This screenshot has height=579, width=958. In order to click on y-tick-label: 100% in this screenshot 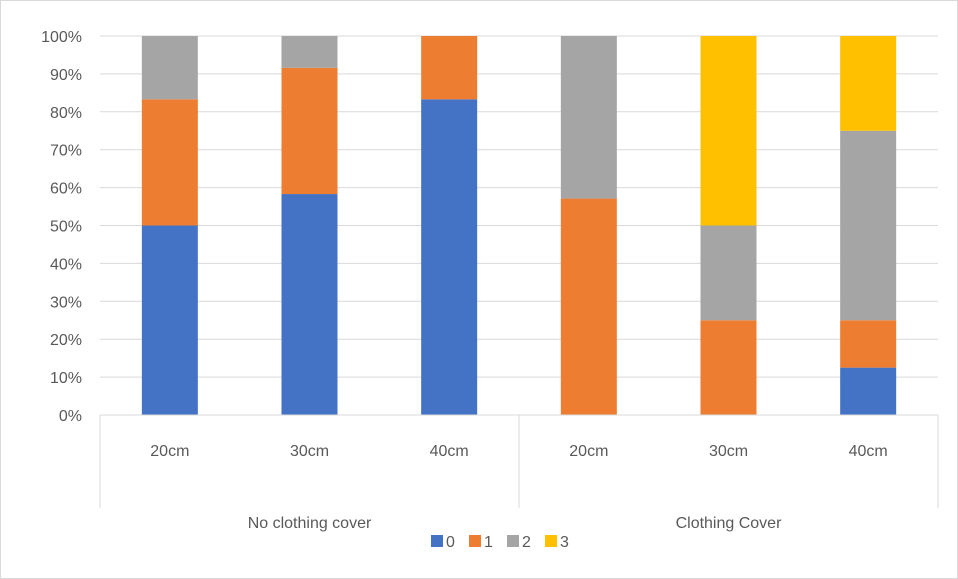, I will do `click(61, 37)`.